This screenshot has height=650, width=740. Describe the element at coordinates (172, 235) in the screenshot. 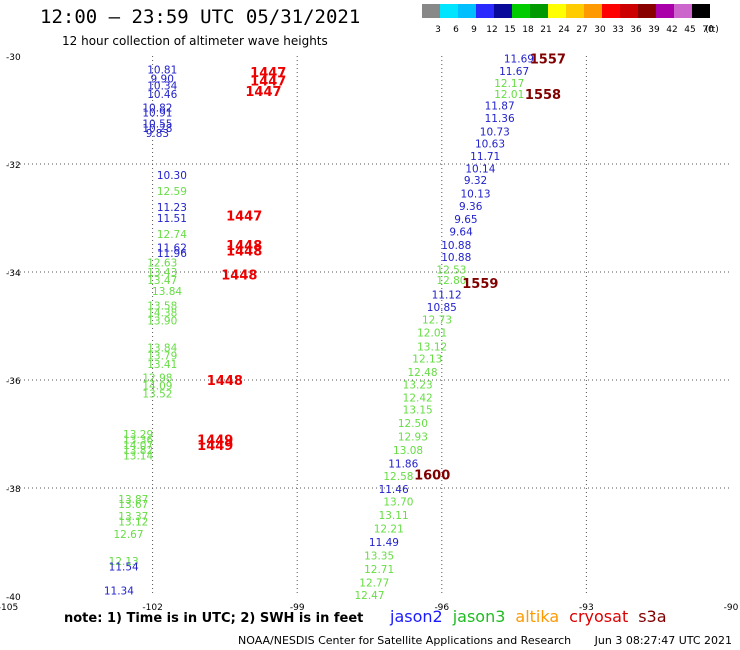

I see `wave-height-point: 12.74` at that location.